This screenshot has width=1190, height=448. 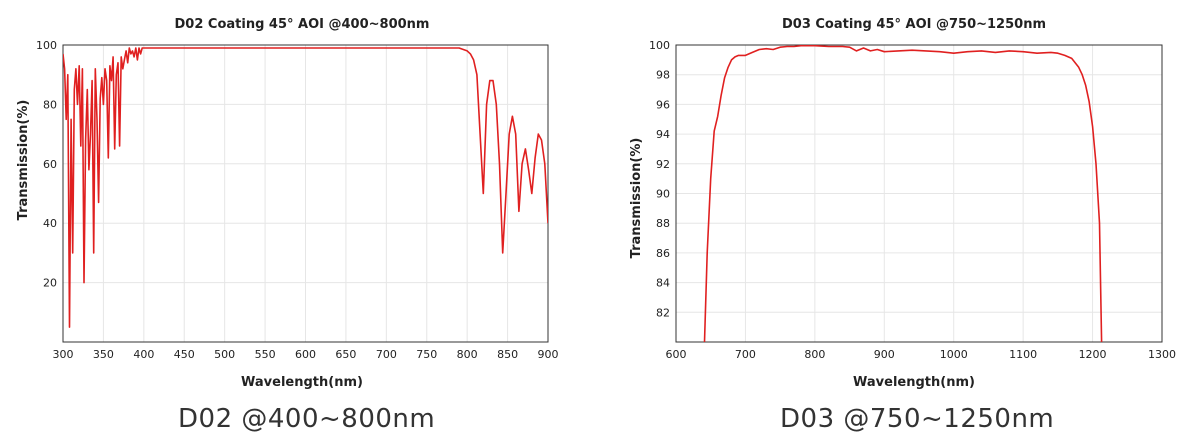 What do you see at coordinates (663, 75) in the screenshot?
I see `y-tick-label: 98` at bounding box center [663, 75].